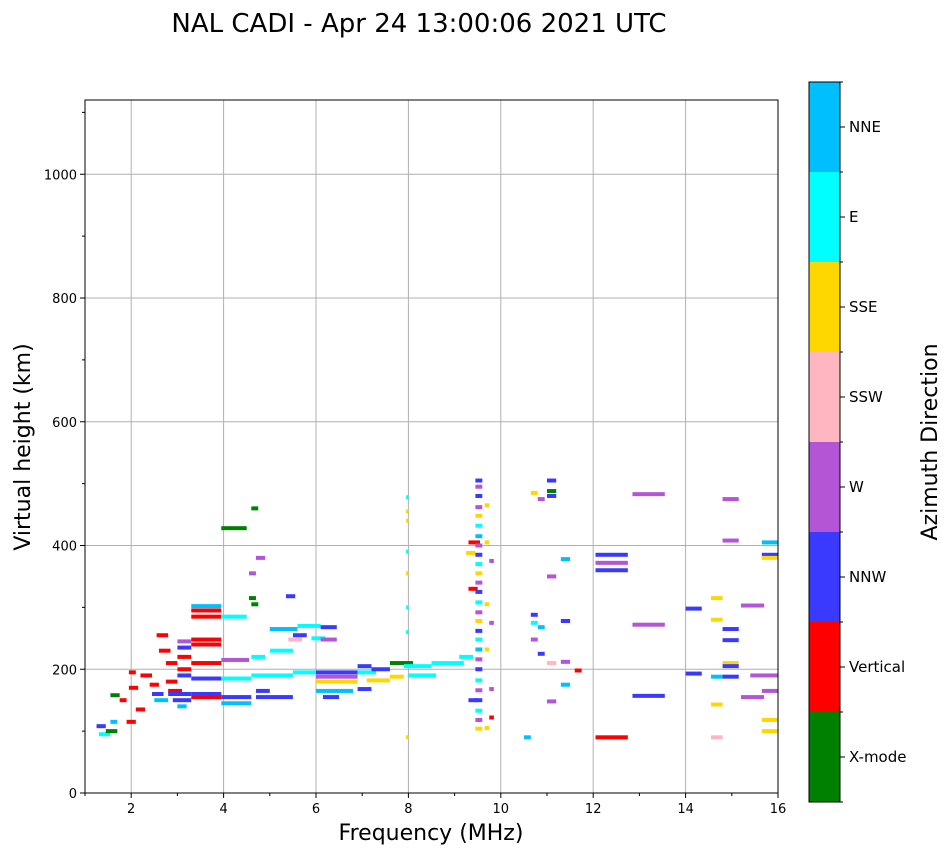 This screenshot has width=951, height=856. Describe the element at coordinates (866, 397) in the screenshot. I see `colorbar-label: SSW` at that location.